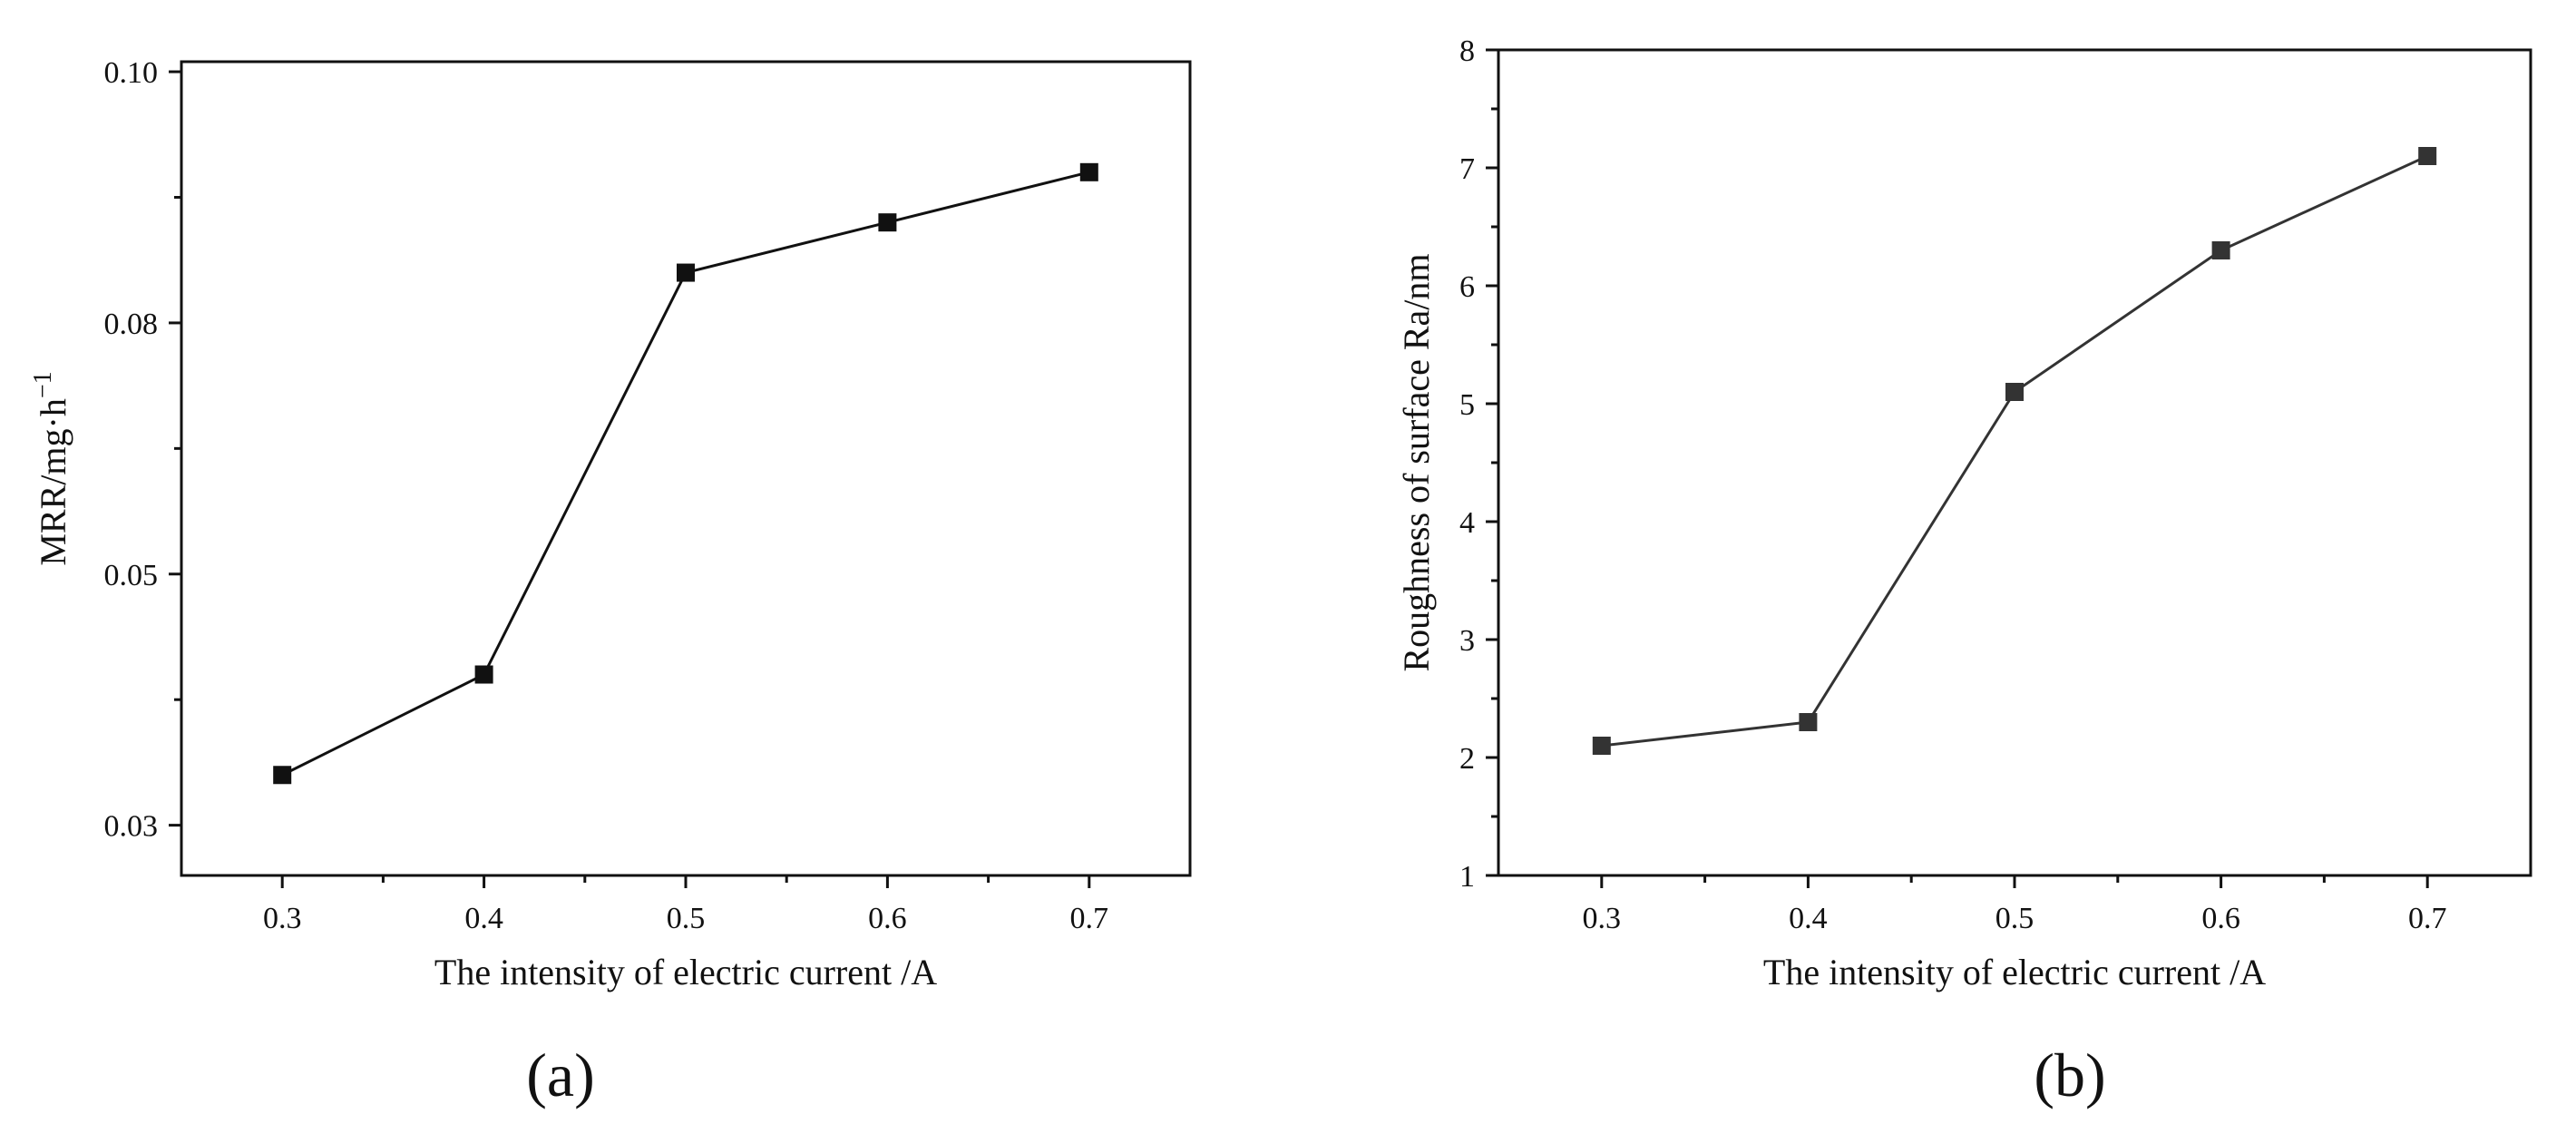 The image size is (2576, 1134). I want to click on panel-b-y-tick-label: 6, so click(1467, 287).